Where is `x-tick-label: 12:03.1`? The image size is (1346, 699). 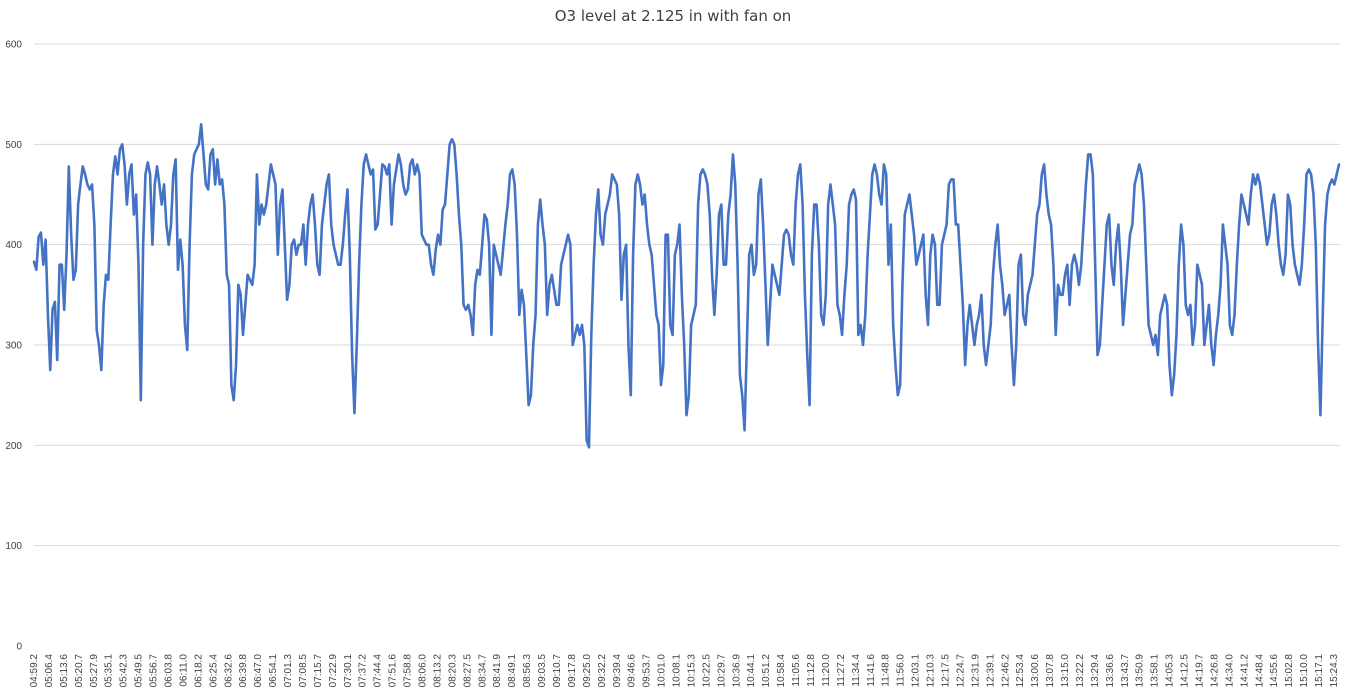
x-tick-label: 12:03.1 is located at coordinates (916, 671).